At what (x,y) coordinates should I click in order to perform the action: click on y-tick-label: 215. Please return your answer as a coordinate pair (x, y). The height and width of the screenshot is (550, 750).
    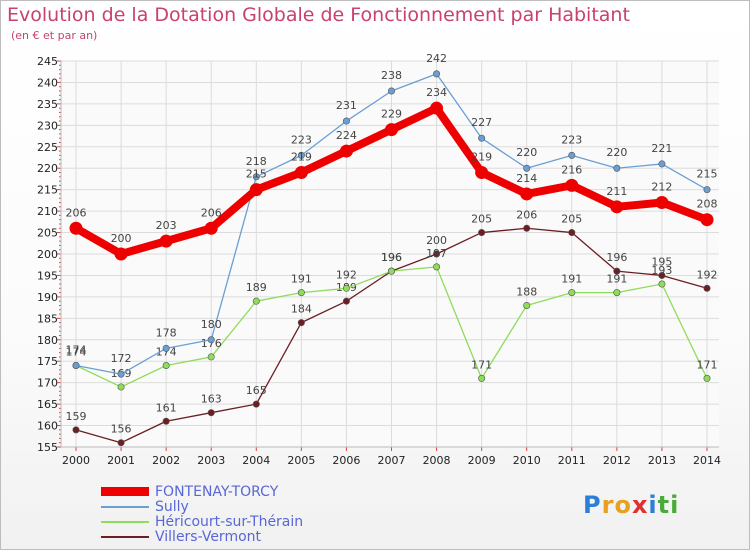
    Looking at the image, I should click on (47, 190).